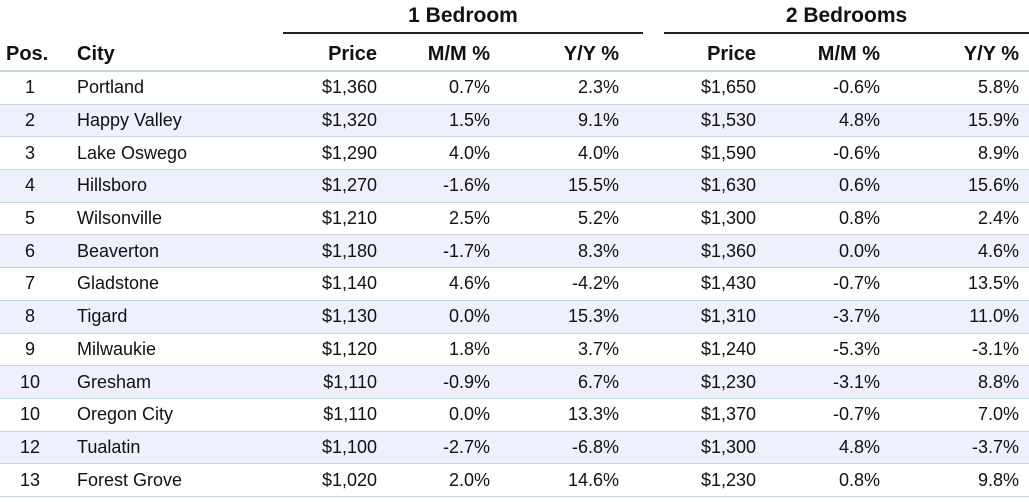  I want to click on group-2-bedrooms-rule, so click(846, 33).